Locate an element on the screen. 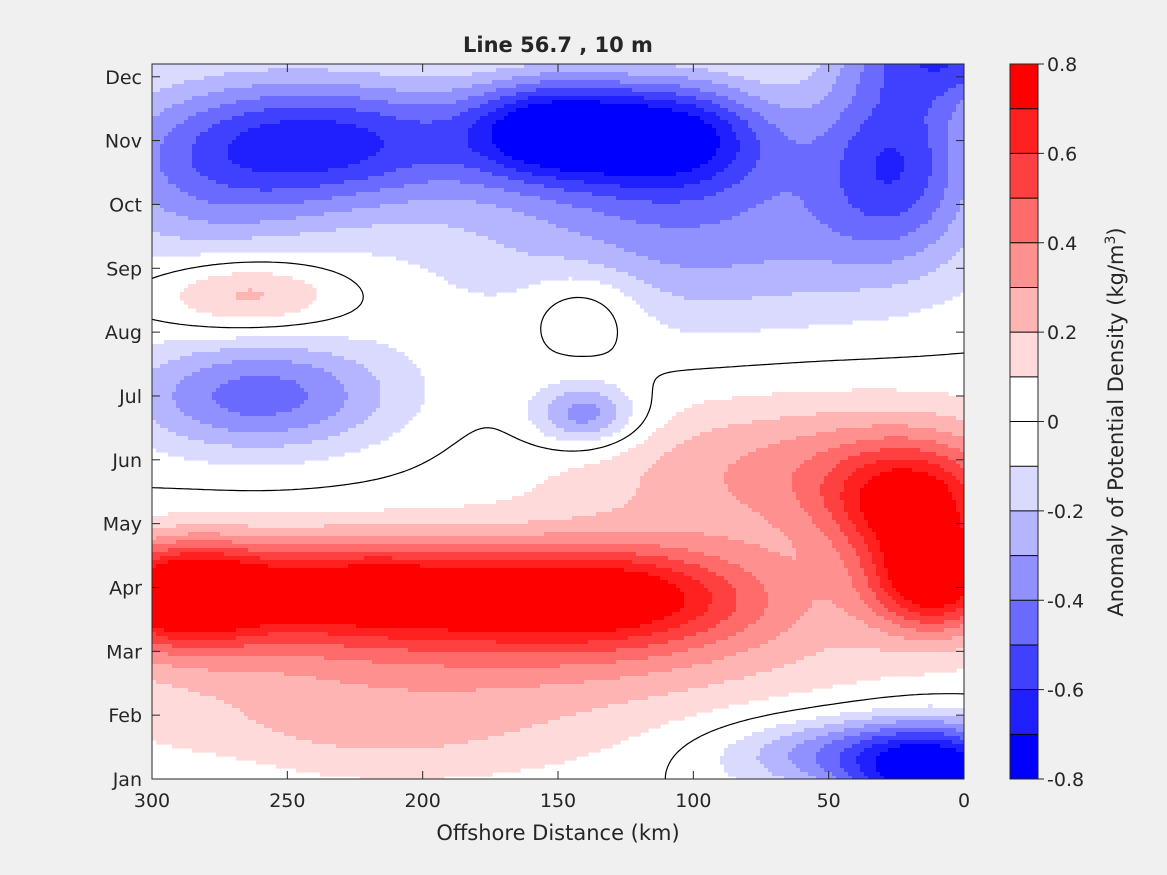 This screenshot has width=1167, height=875. x-tick-label: 0 is located at coordinates (964, 801).